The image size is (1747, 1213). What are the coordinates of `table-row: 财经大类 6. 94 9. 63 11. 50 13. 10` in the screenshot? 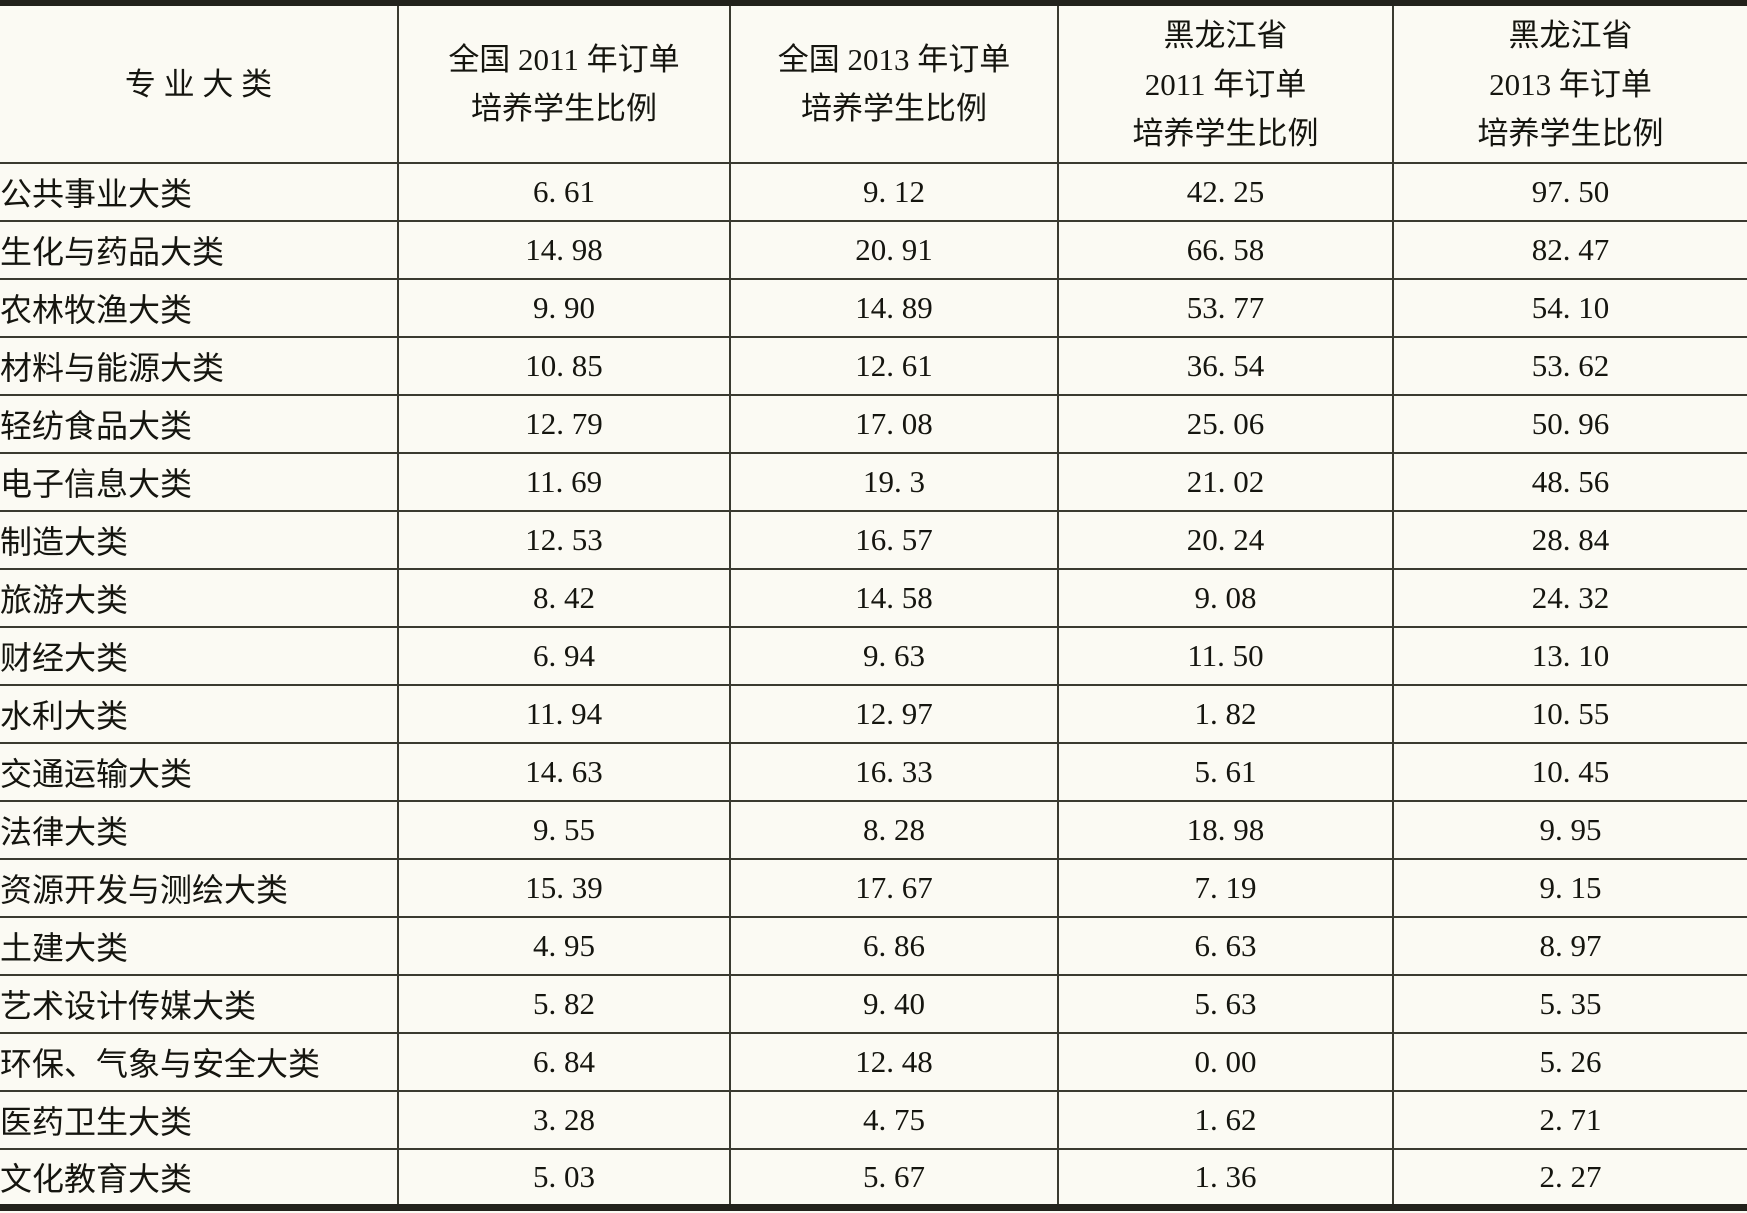 It's located at (873, 656).